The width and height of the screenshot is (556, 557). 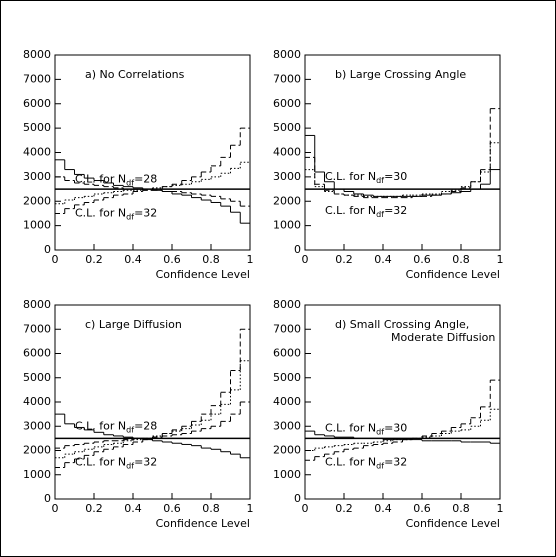 What do you see at coordinates (135, 74) in the screenshot?
I see `panel-title: a) No Correlations` at bounding box center [135, 74].